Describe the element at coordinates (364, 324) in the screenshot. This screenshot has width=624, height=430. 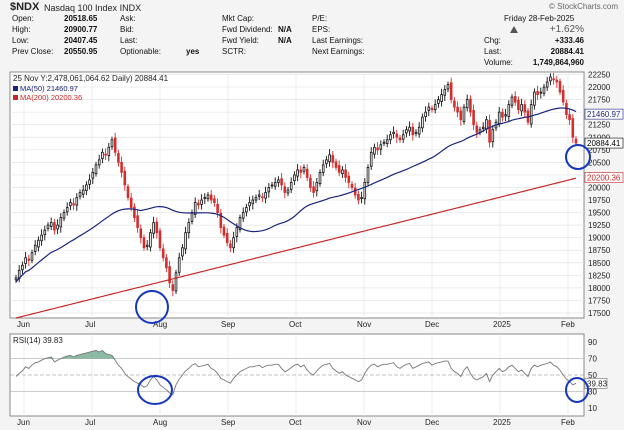
I see `month-label: Nov` at that location.